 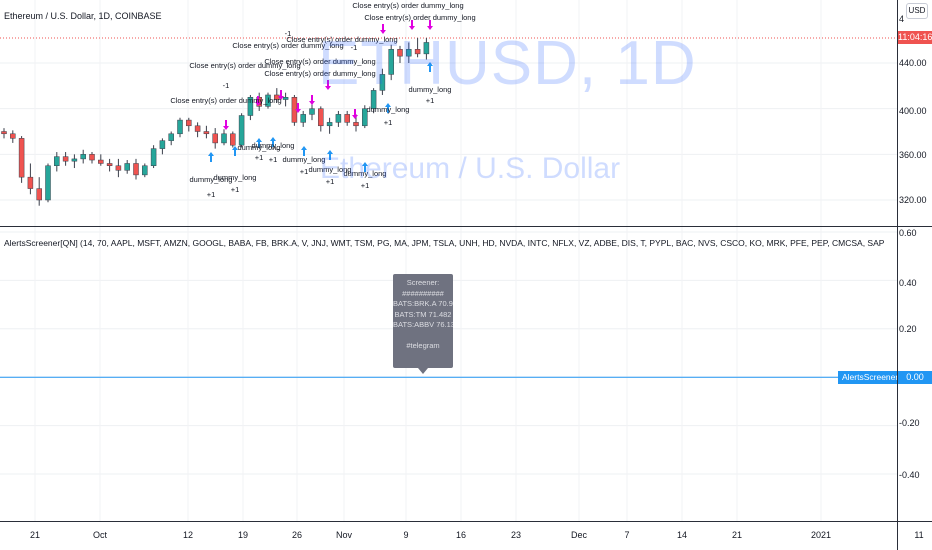 What do you see at coordinates (915, 377) in the screenshot?
I see `indicator-value-label: 0.00` at bounding box center [915, 377].